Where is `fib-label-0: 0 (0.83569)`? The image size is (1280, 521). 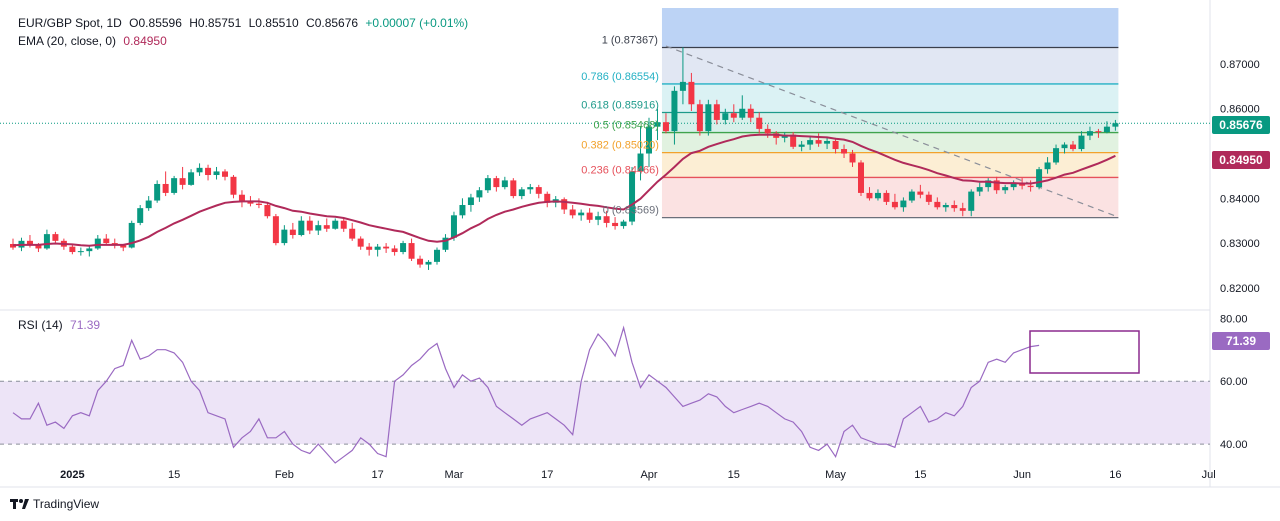 fib-label-0: 0 (0.83569) is located at coordinates (631, 211).